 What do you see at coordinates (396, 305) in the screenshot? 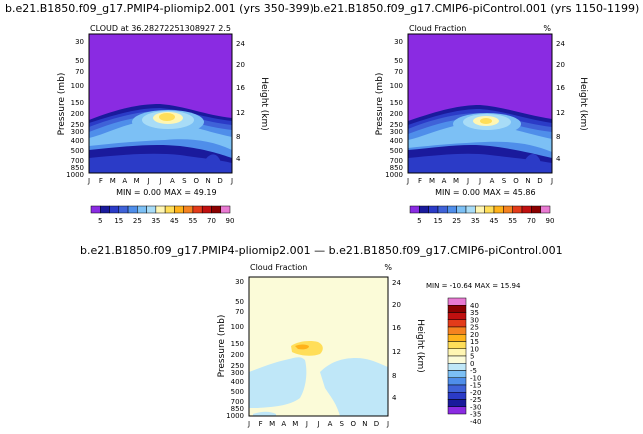
I see `y-tick-right: 20` at bounding box center [396, 305].